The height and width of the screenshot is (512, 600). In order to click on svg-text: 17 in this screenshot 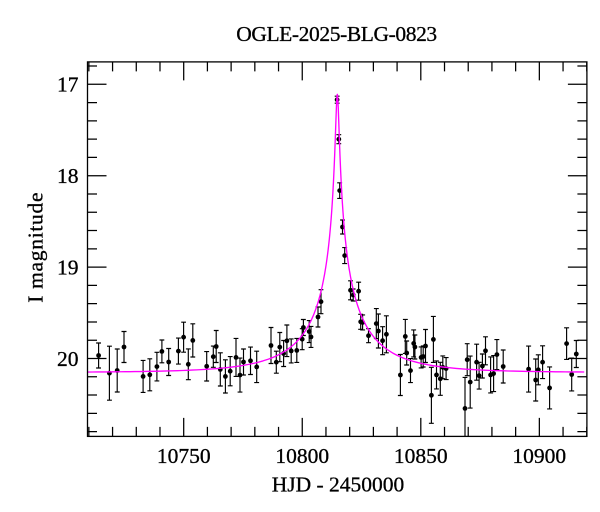, I will do `click(68, 85)`.